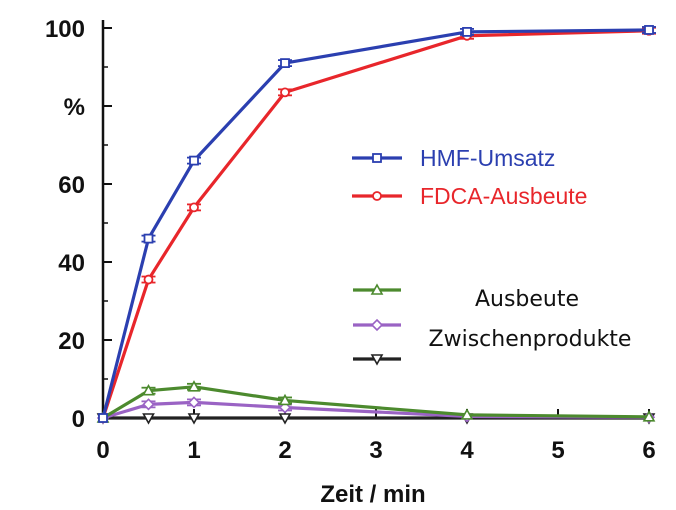  Describe the element at coordinates (78, 419) in the screenshot. I see `y-tick-label: 0` at that location.